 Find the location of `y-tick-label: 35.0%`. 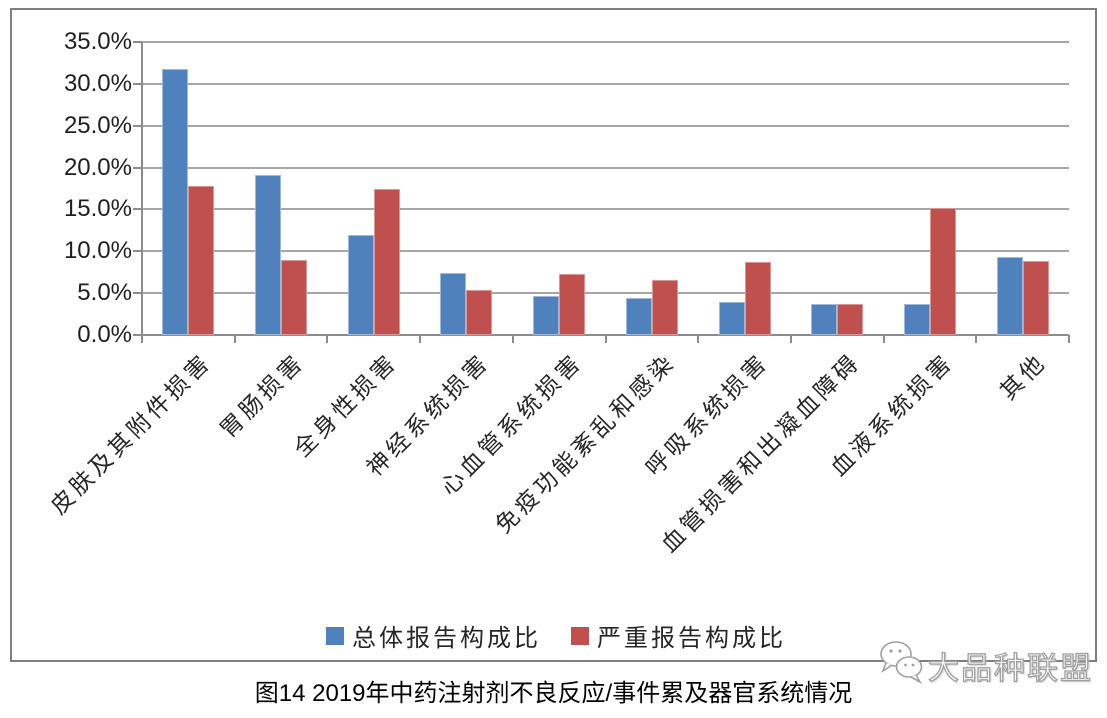

y-tick-label: 35.0% is located at coordinates (97, 41).